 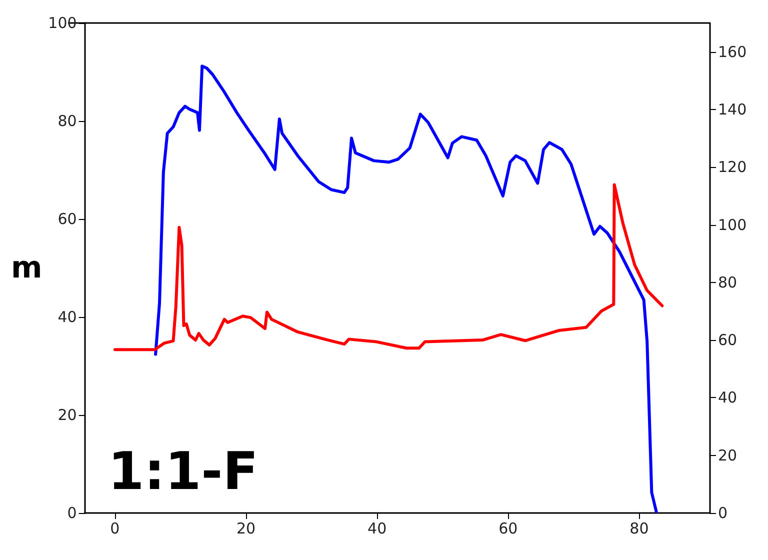 What do you see at coordinates (732, 109) in the screenshot?
I see `y2-tick-label: 140` at bounding box center [732, 109].